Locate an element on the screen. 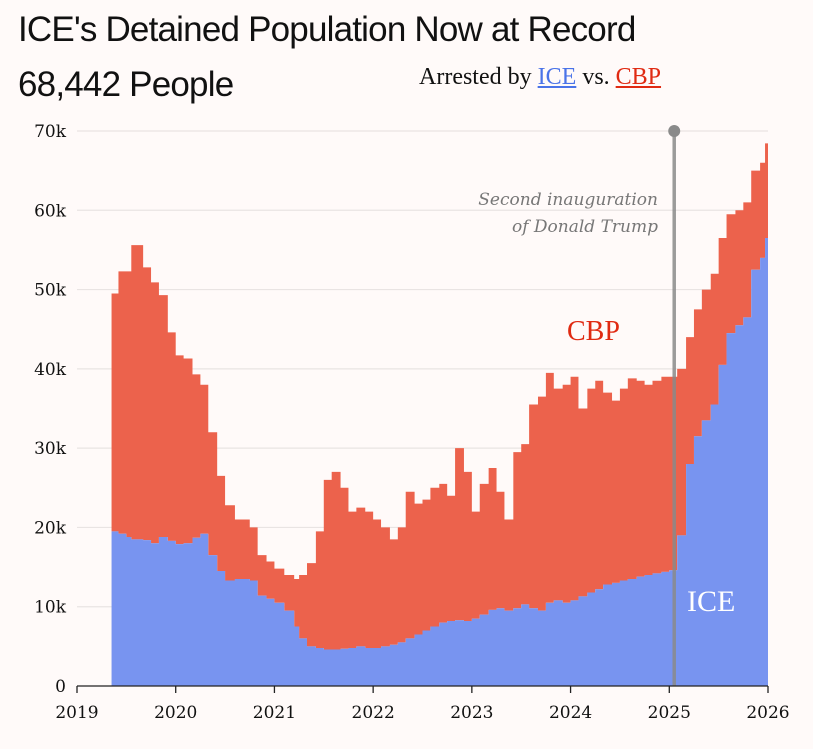  chart-subtitle: Arrested by ICE vs. CBP is located at coordinates (540, 77).